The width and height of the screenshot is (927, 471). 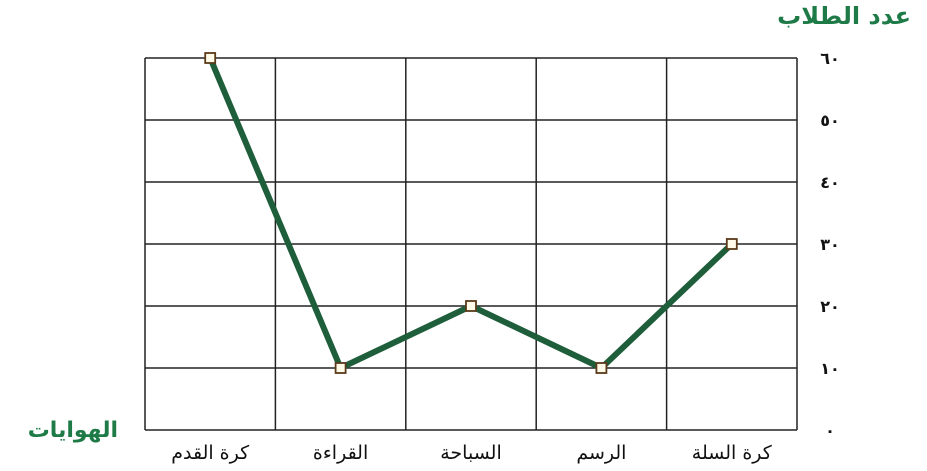 I want to click on x-category-label: الرسم, so click(x=601, y=453).